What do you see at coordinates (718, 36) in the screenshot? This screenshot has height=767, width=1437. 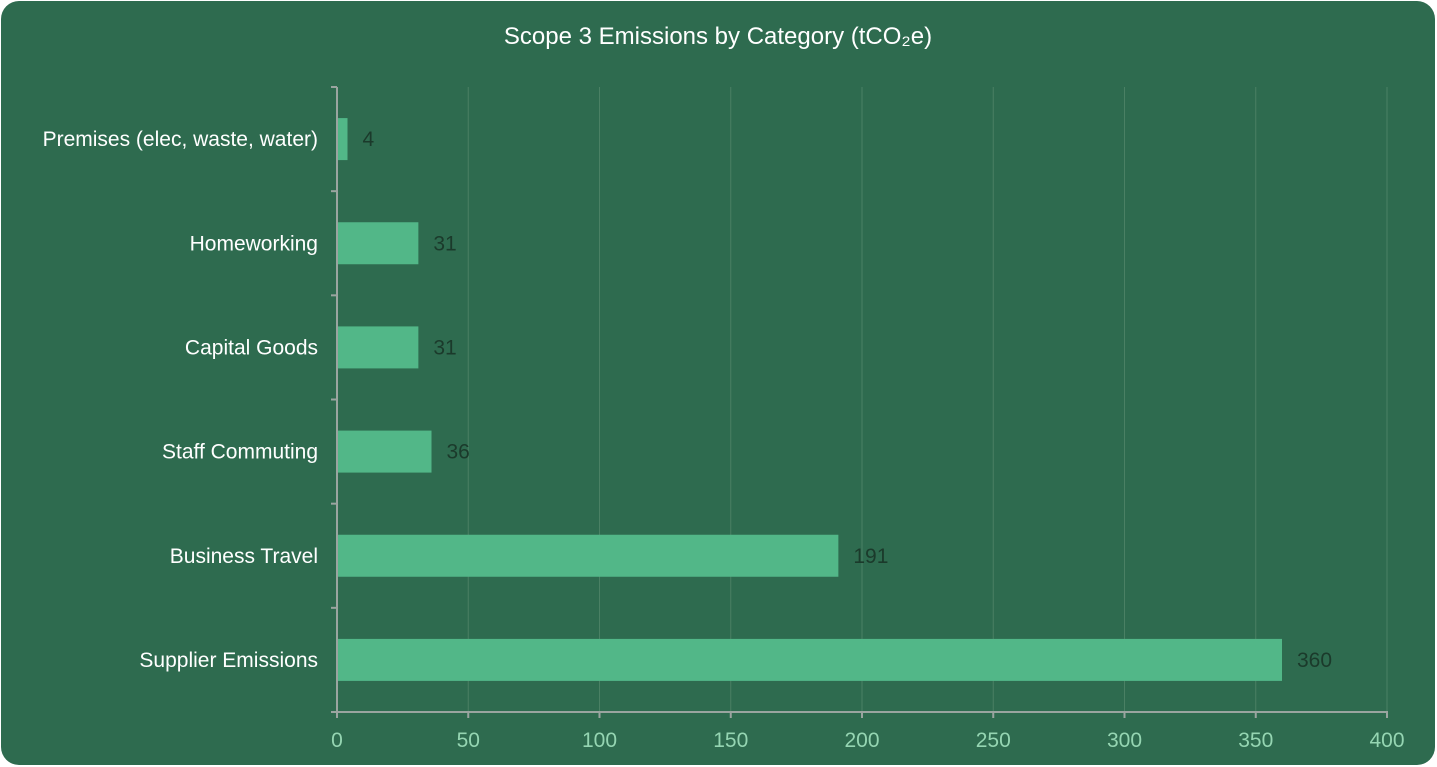 I see `chart-title: Scope 3 Emissions by Category (tCO₂e)` at bounding box center [718, 36].